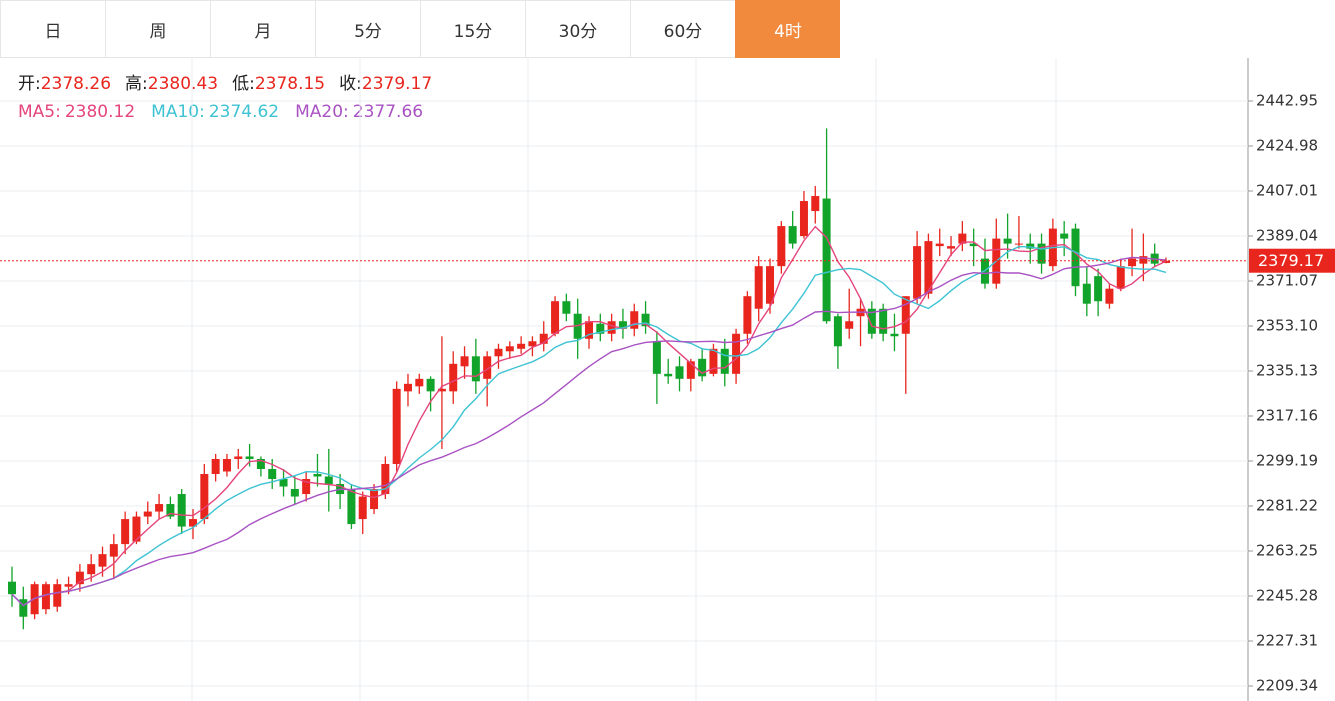  I want to click on period-tab: 15分, so click(472, 29).